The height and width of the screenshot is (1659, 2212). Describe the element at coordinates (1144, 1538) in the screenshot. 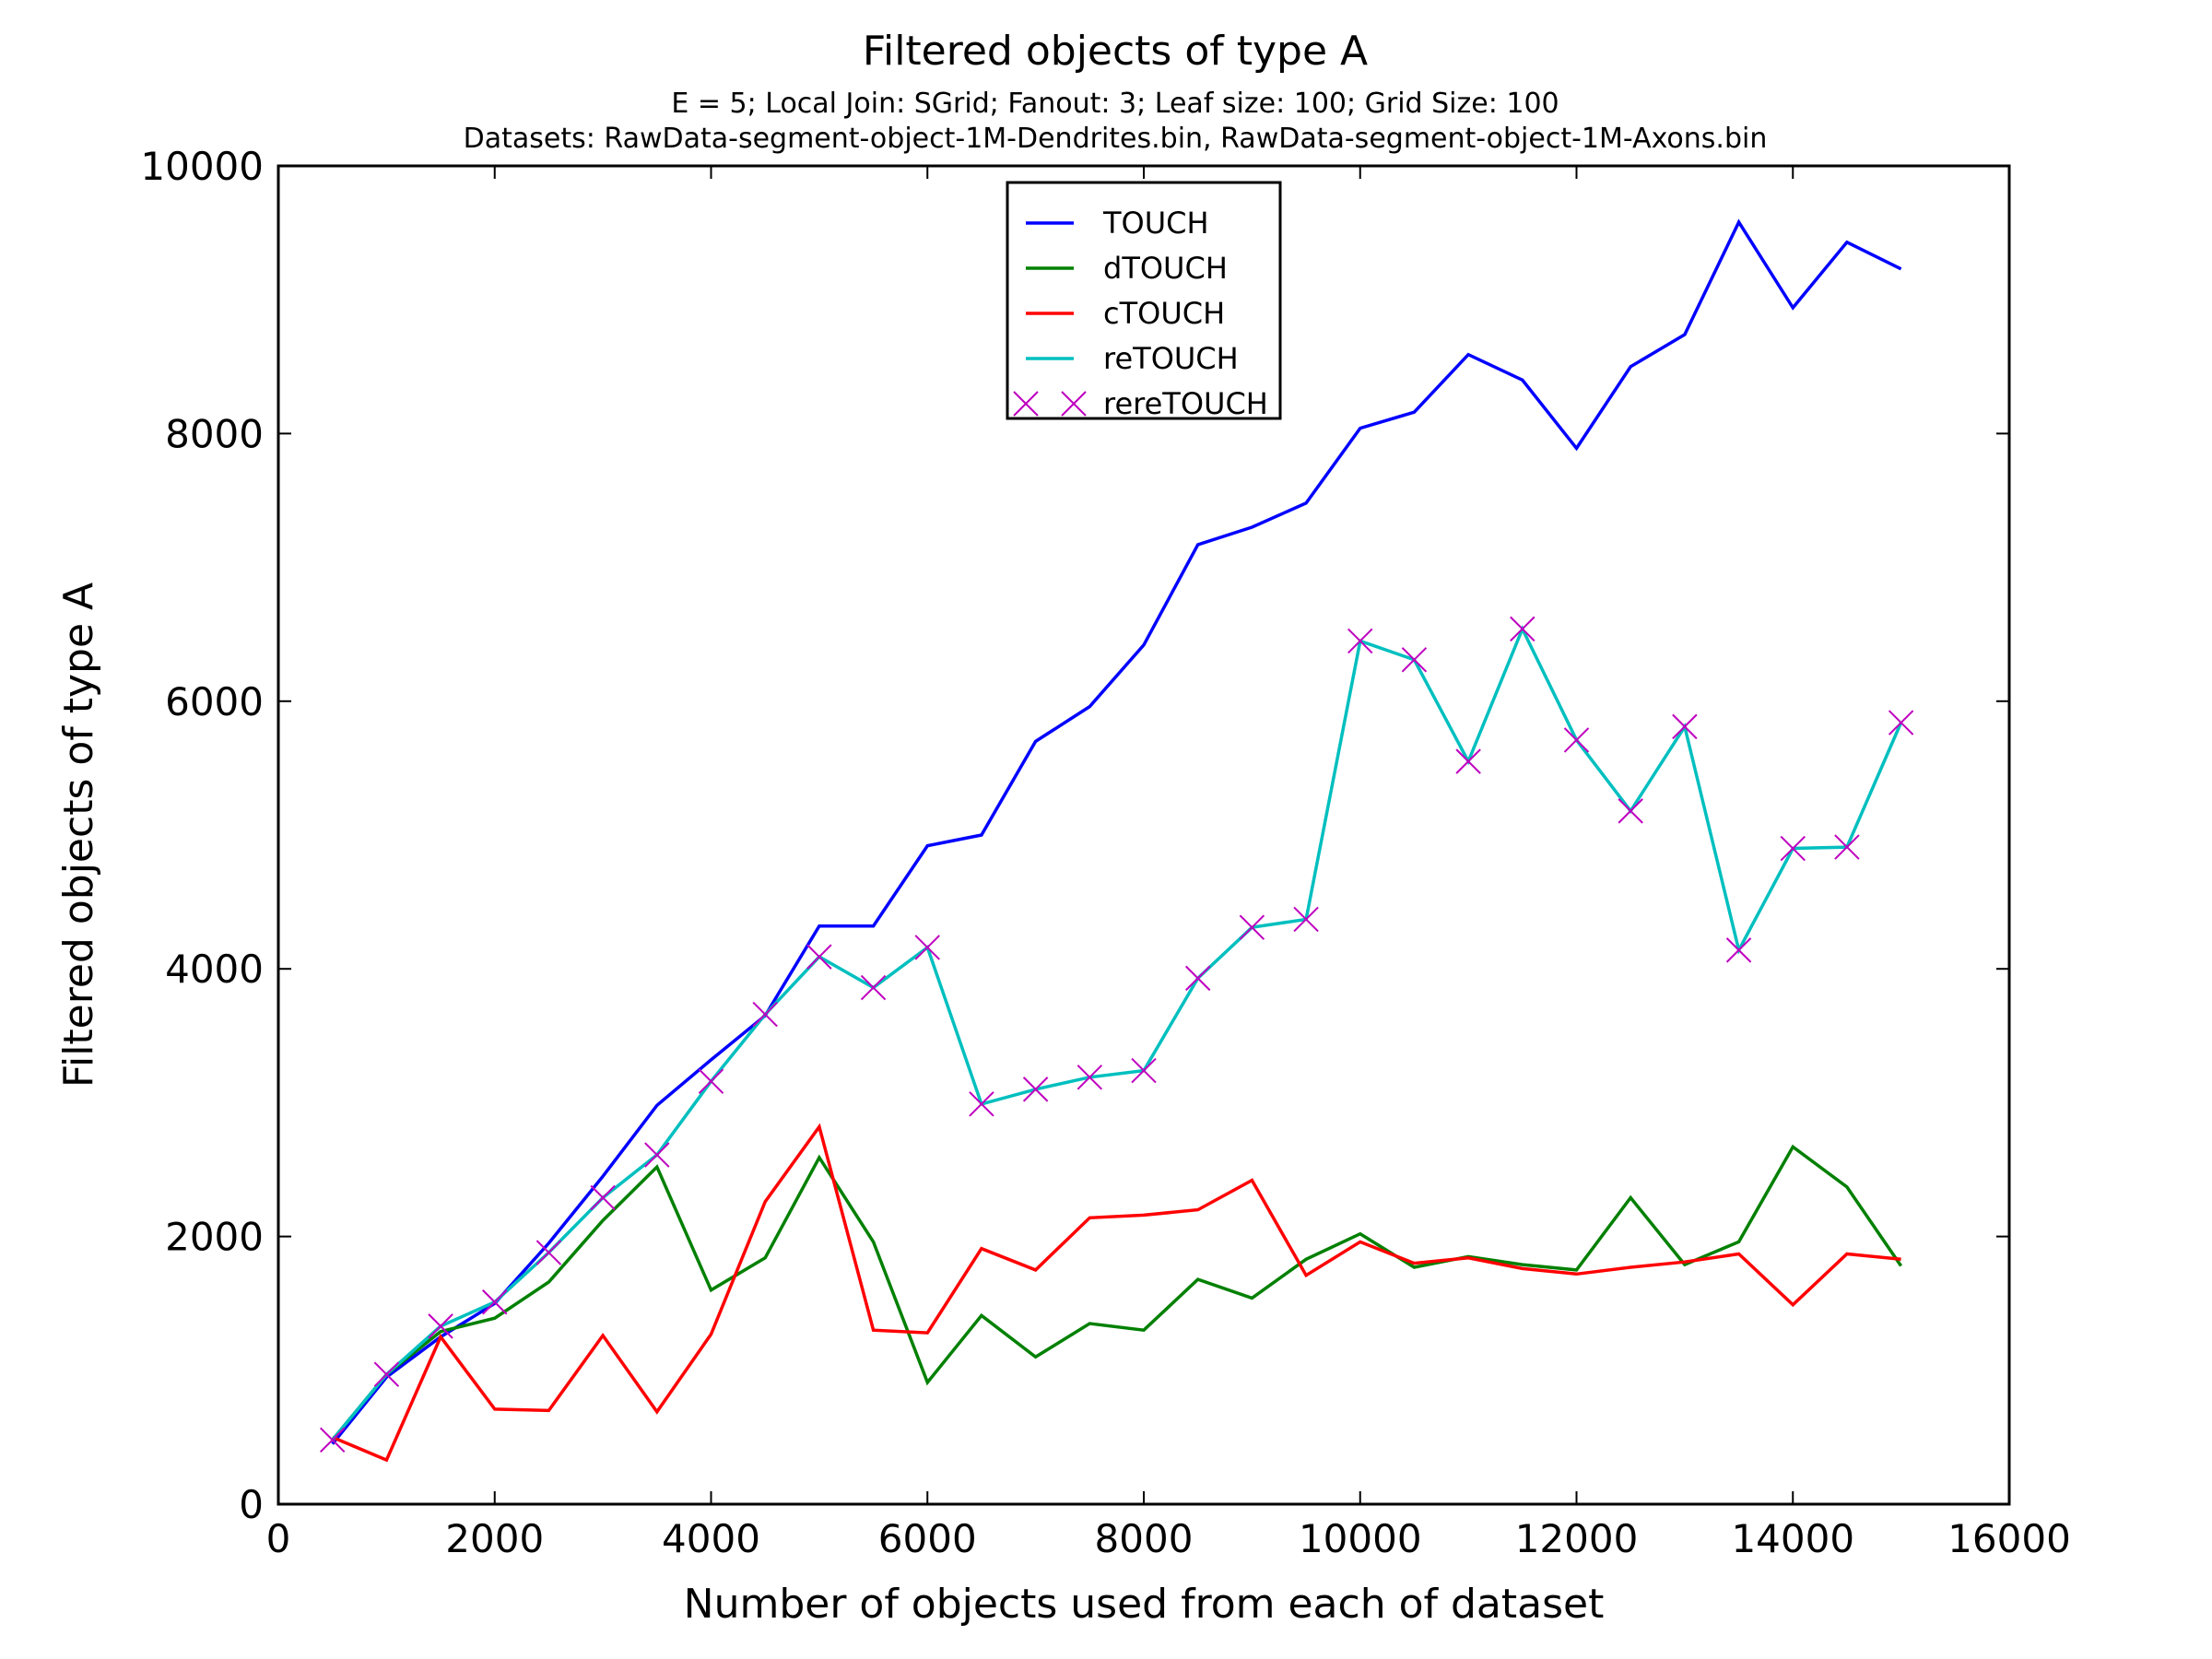

I see `x-tick-label: 8000` at that location.